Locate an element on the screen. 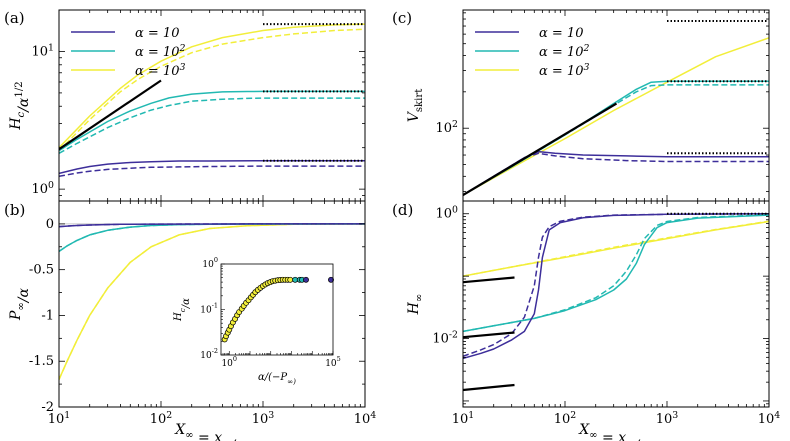 Image resolution: width=790 pixels, height=441 pixels. y-tick-label: -2 is located at coordinates (47, 407).